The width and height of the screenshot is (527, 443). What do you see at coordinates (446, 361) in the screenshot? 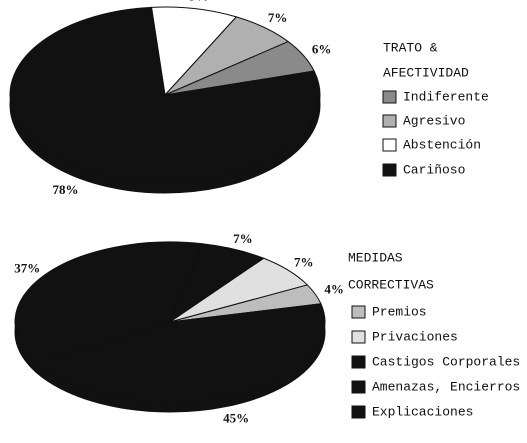
I see `legend-label: Castigos Corporales` at bounding box center [446, 361].